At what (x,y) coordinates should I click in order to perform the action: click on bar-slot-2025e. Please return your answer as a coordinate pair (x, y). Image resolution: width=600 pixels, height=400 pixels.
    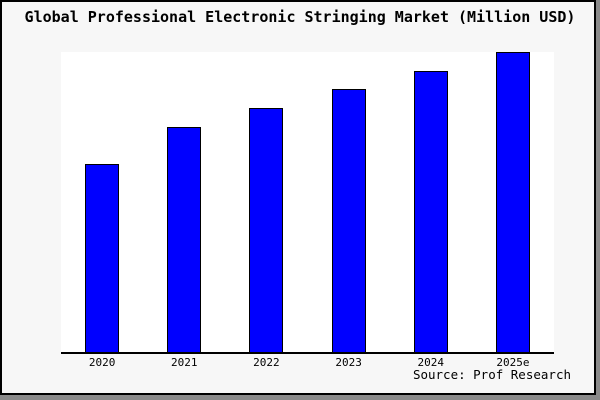
    Looking at the image, I should click on (513, 202).